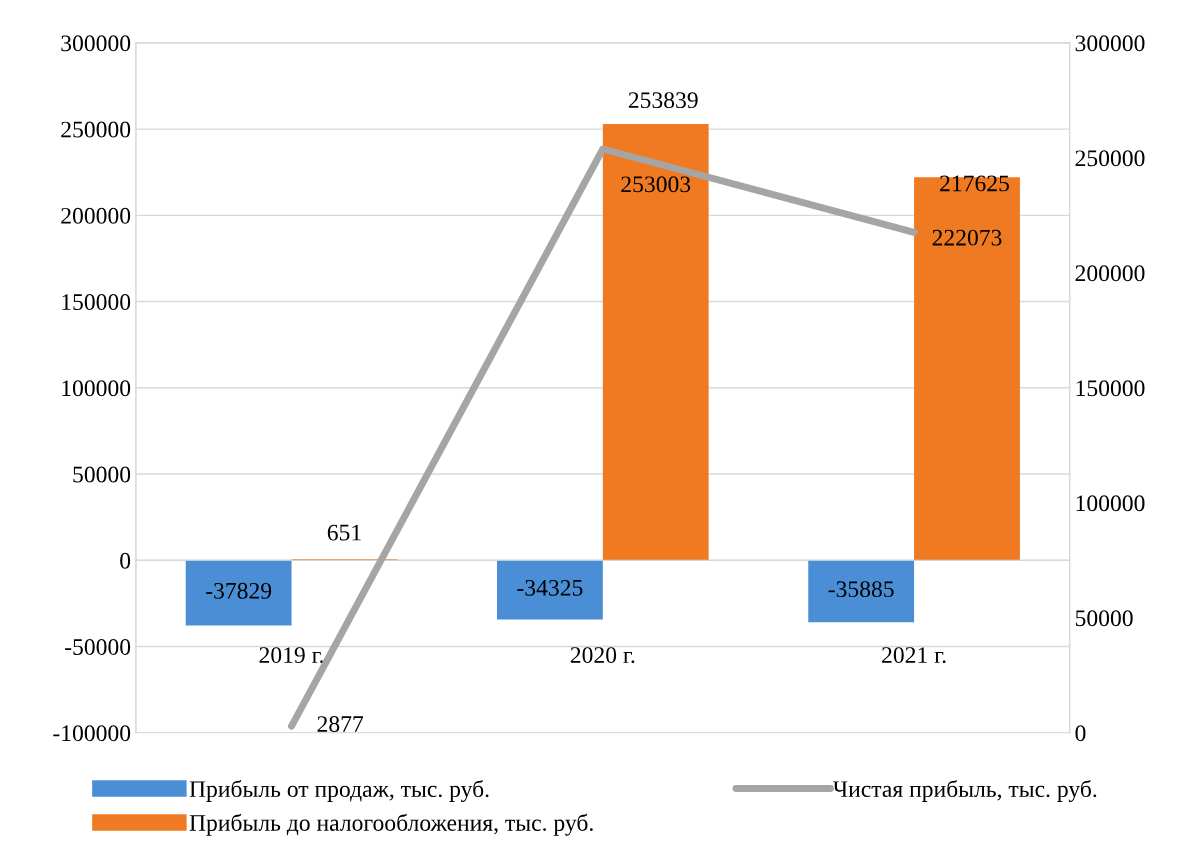 Image resolution: width=1182 pixels, height=857 pixels. What do you see at coordinates (96, 43) in the screenshot?
I see `y-tick-label: 300000` at bounding box center [96, 43].